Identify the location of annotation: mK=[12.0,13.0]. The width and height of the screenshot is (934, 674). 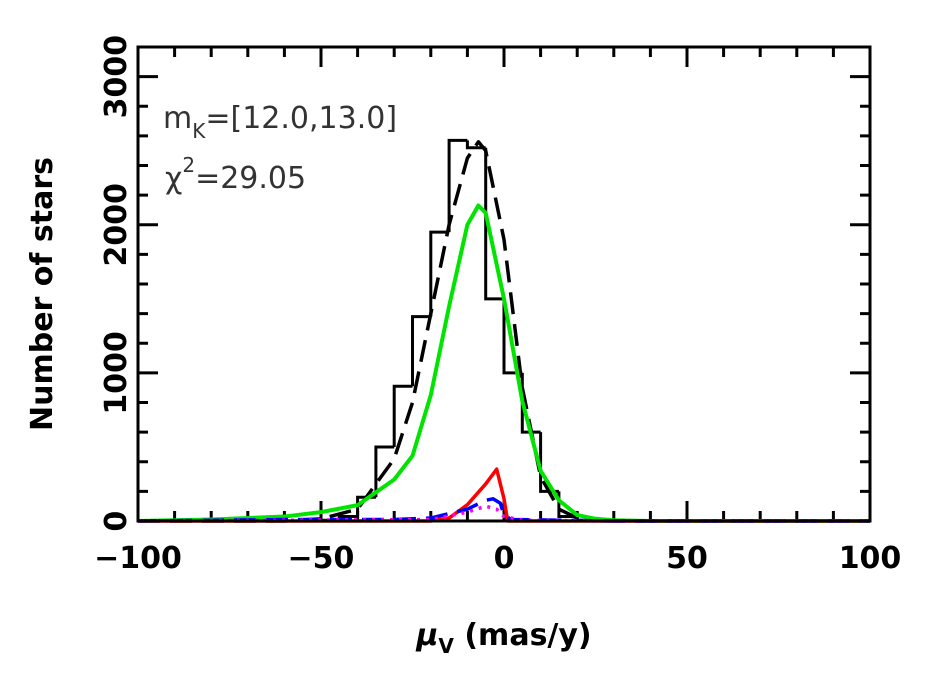
(280, 122).